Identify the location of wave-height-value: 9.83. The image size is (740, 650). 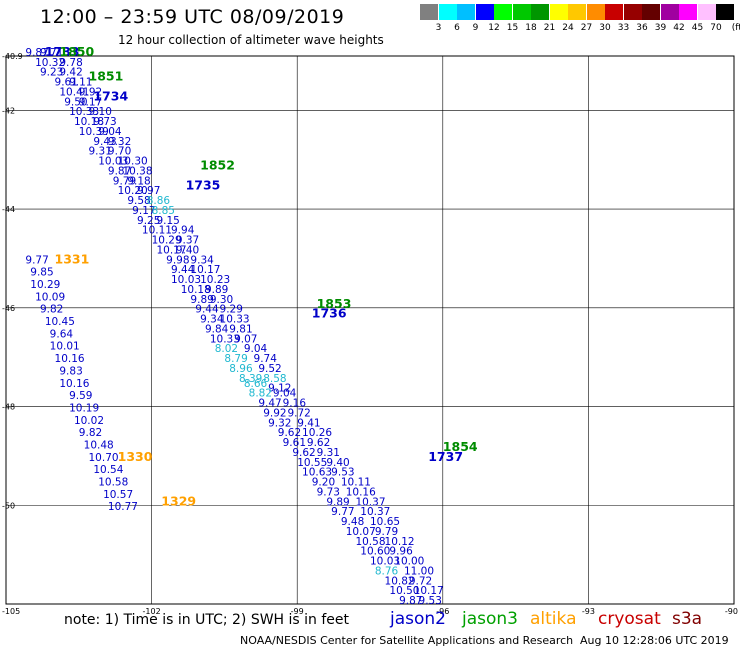
(70, 371).